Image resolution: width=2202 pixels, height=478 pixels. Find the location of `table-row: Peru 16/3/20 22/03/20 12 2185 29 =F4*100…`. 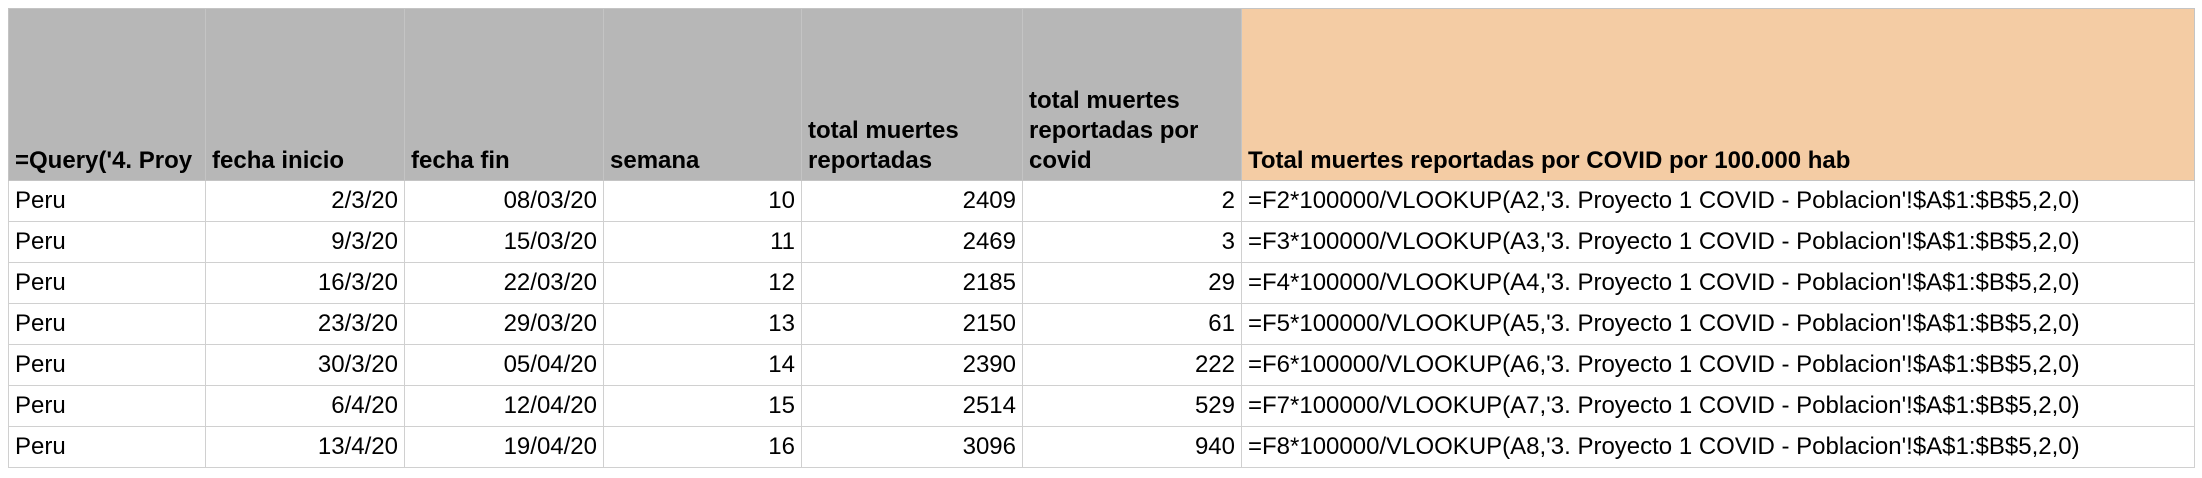

table-row: Peru 16/3/20 22/03/20 12 2185 29 =F4*100… is located at coordinates (1101, 283).